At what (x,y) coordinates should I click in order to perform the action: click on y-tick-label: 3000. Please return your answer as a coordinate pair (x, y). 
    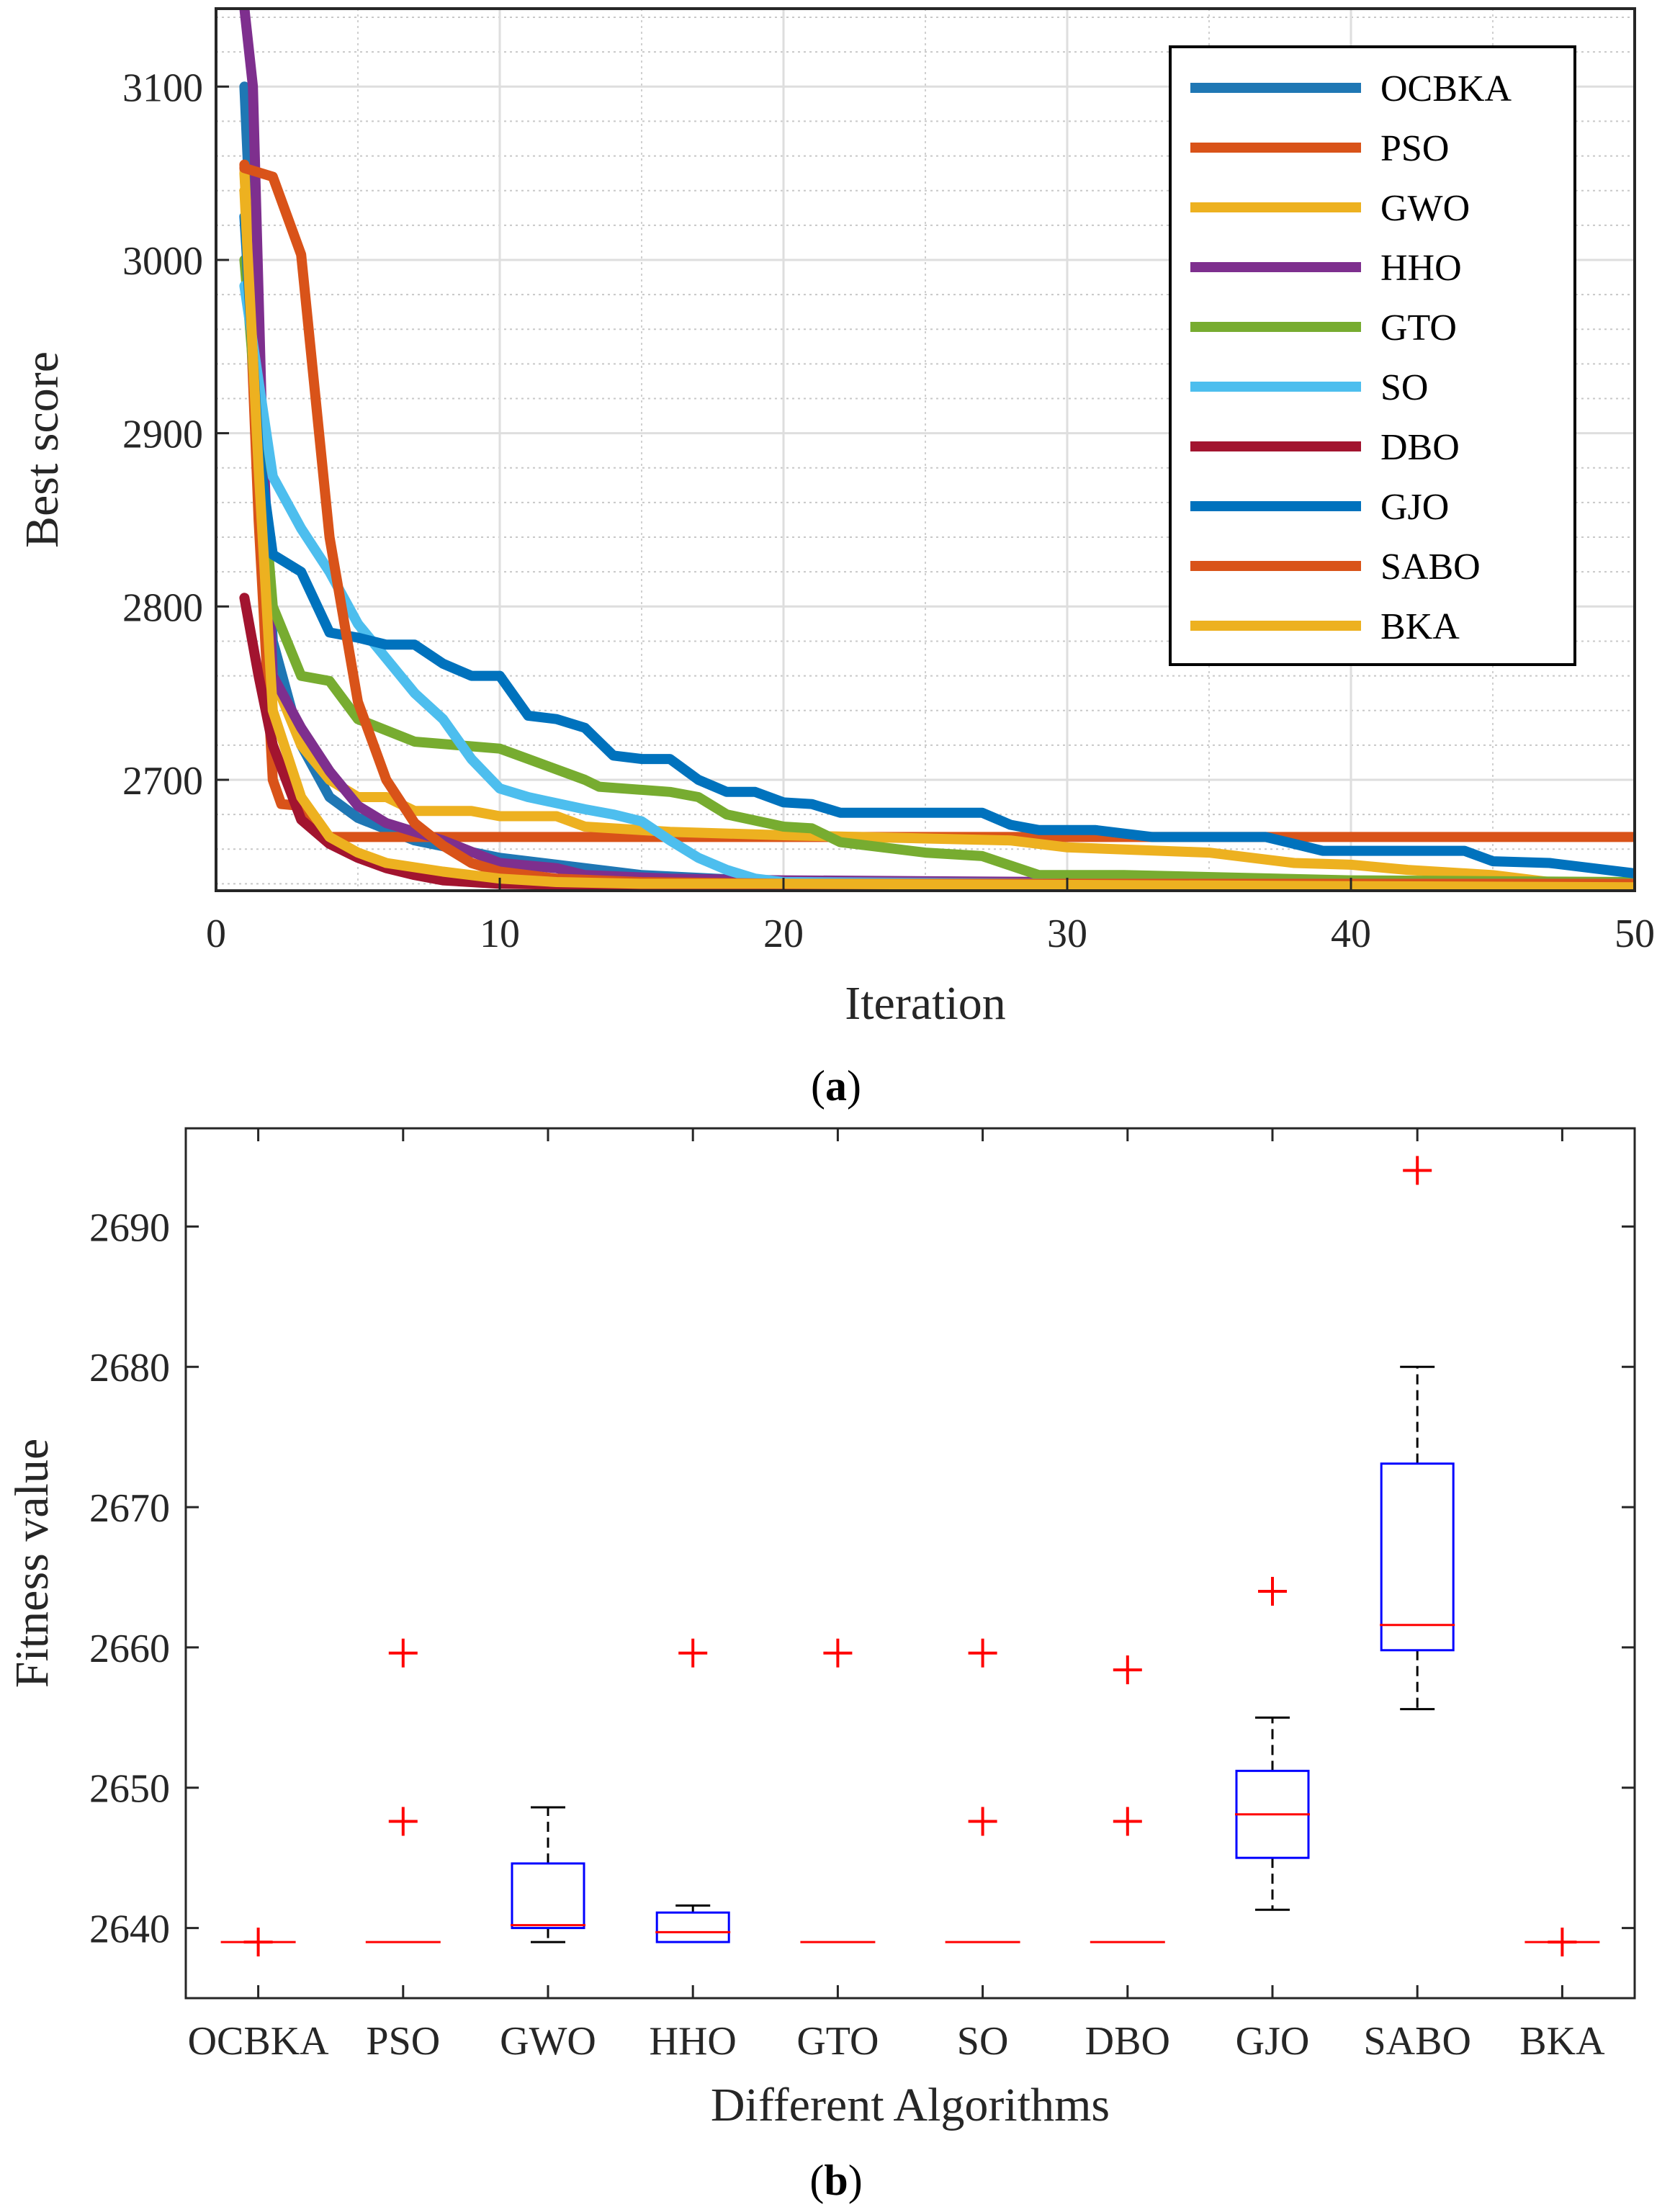
    Looking at the image, I should click on (162, 261).